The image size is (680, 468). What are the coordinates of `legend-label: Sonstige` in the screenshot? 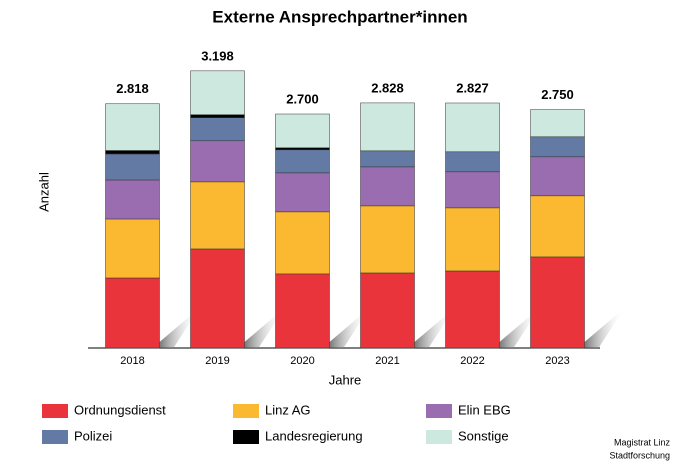 It's located at (483, 435).